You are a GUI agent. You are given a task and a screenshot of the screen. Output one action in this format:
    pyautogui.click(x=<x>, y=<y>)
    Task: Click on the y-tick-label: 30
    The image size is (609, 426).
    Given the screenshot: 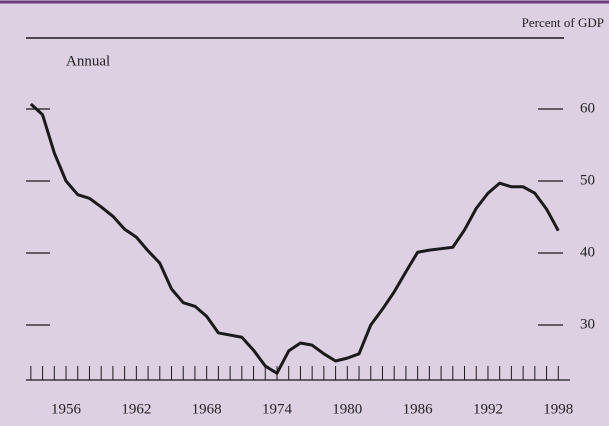 What is the action you would take?
    pyautogui.click(x=587, y=324)
    